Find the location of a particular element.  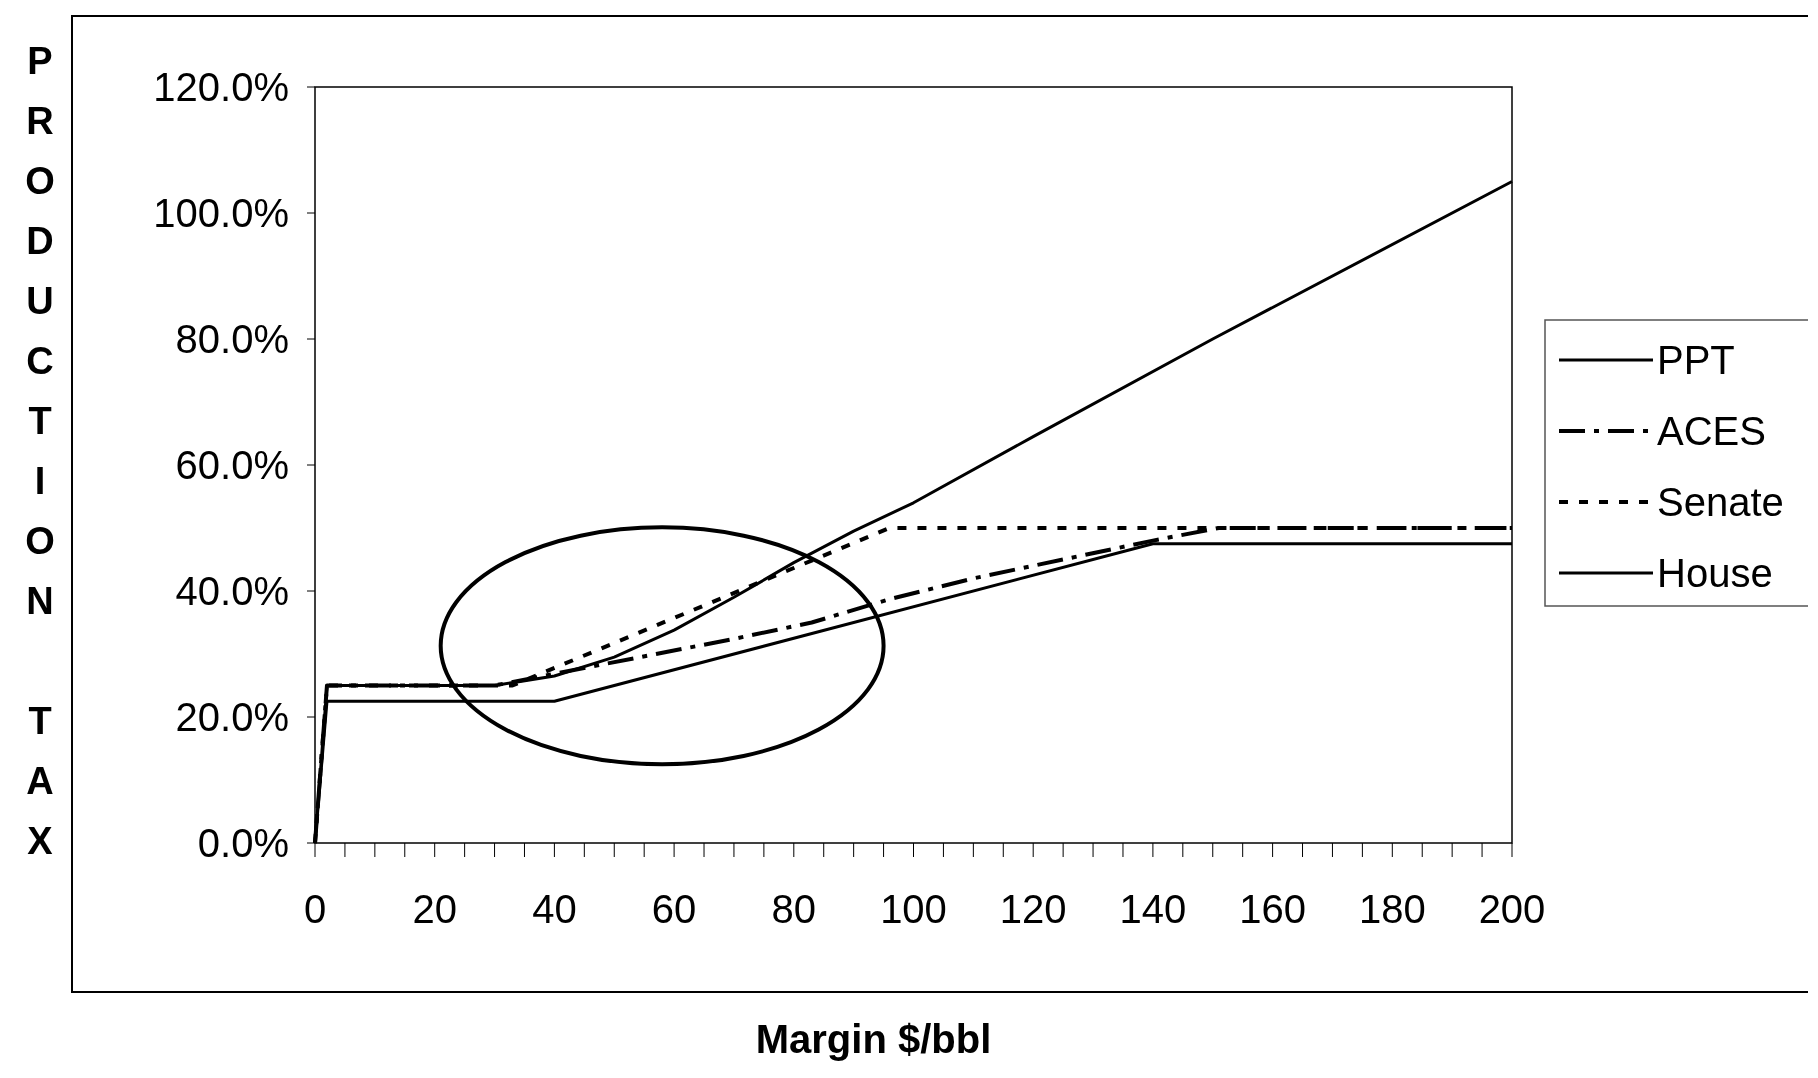

x-tick-label: 60 is located at coordinates (674, 909).